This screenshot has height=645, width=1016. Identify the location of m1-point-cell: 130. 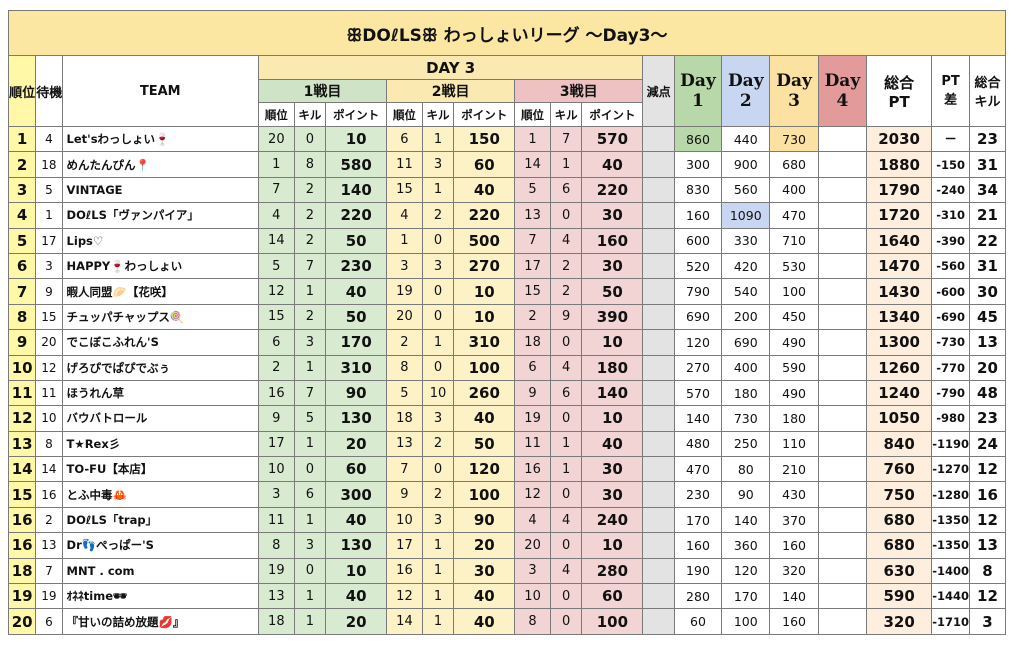
(356, 418).